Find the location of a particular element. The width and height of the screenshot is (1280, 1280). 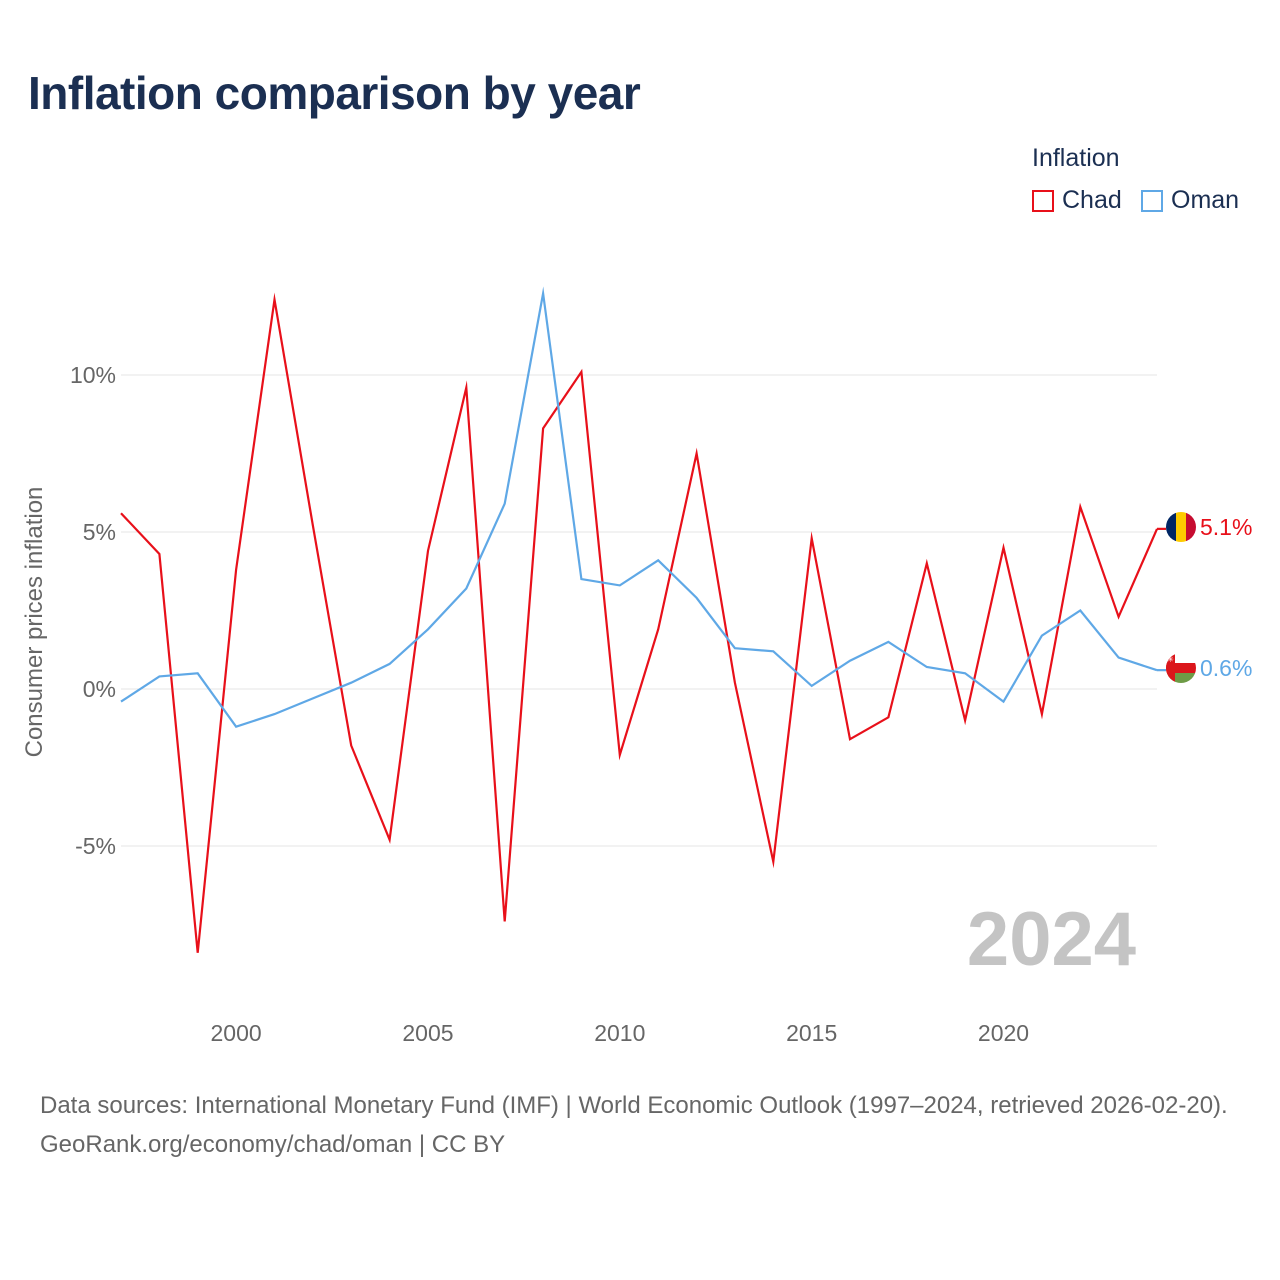

chad-flag-icon is located at coordinates (1181, 527).